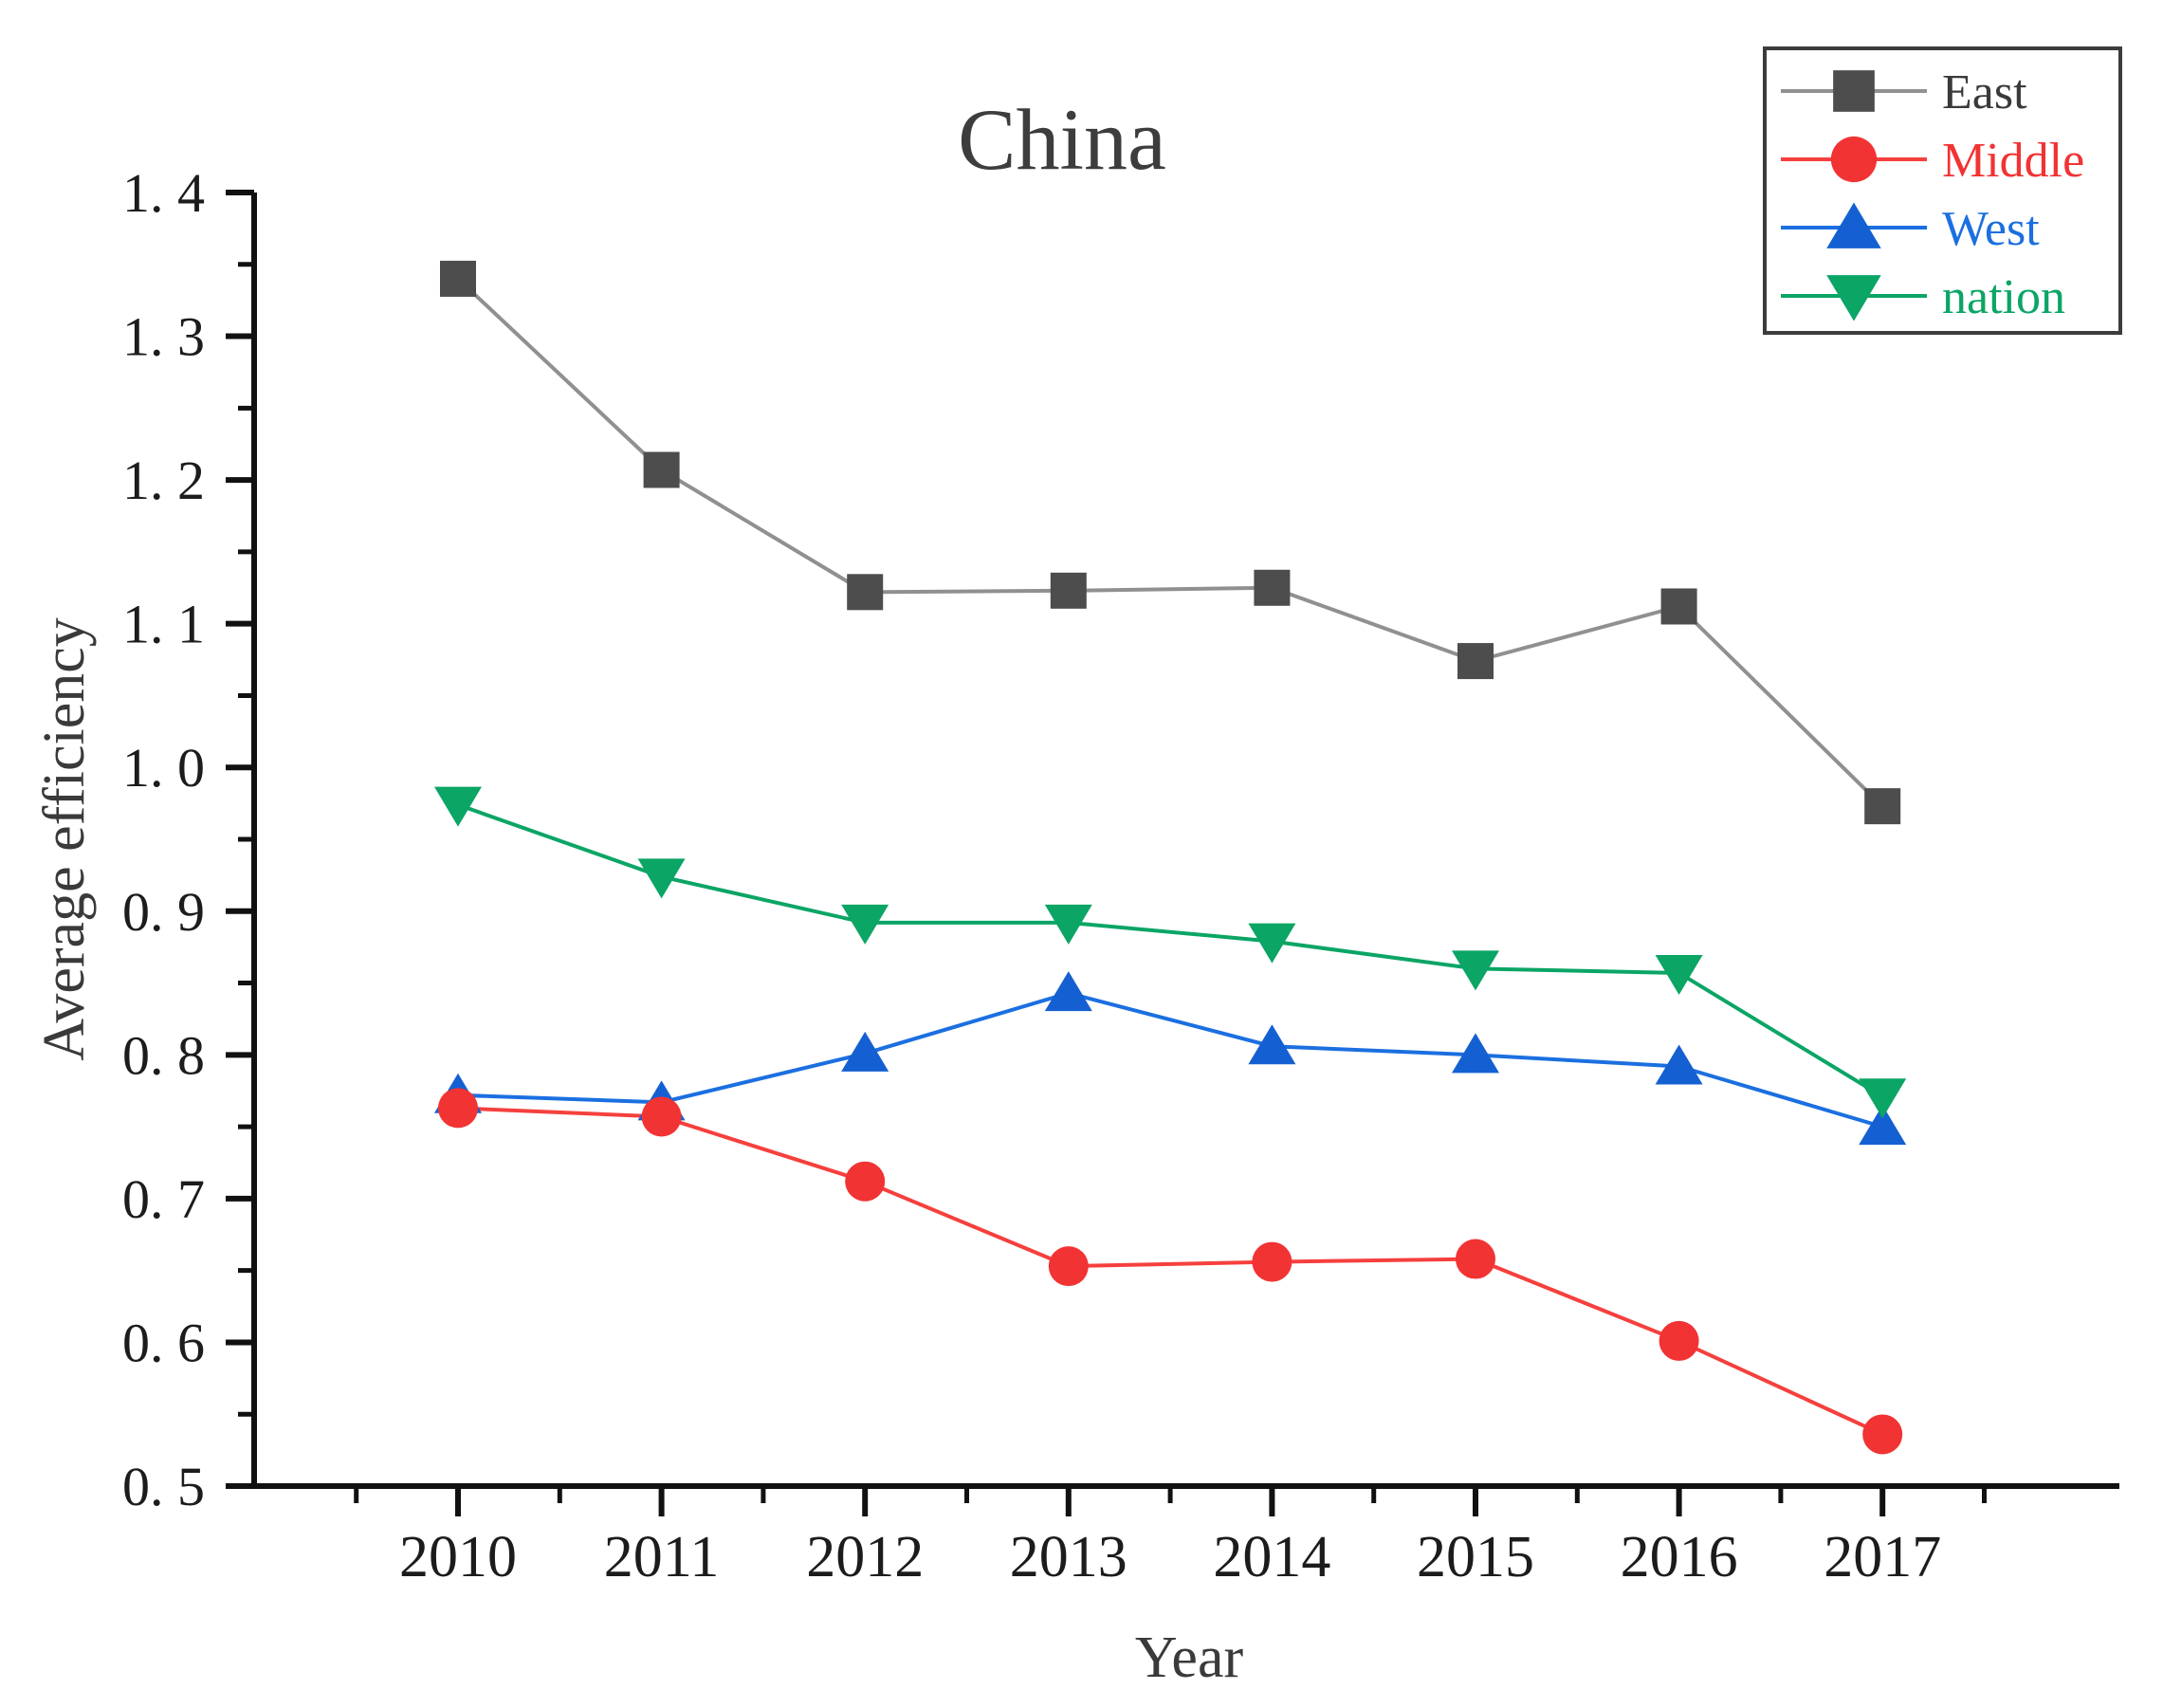 Image resolution: width=2163 pixels, height=1708 pixels. I want to click on point-middle-2012, so click(866, 1181).